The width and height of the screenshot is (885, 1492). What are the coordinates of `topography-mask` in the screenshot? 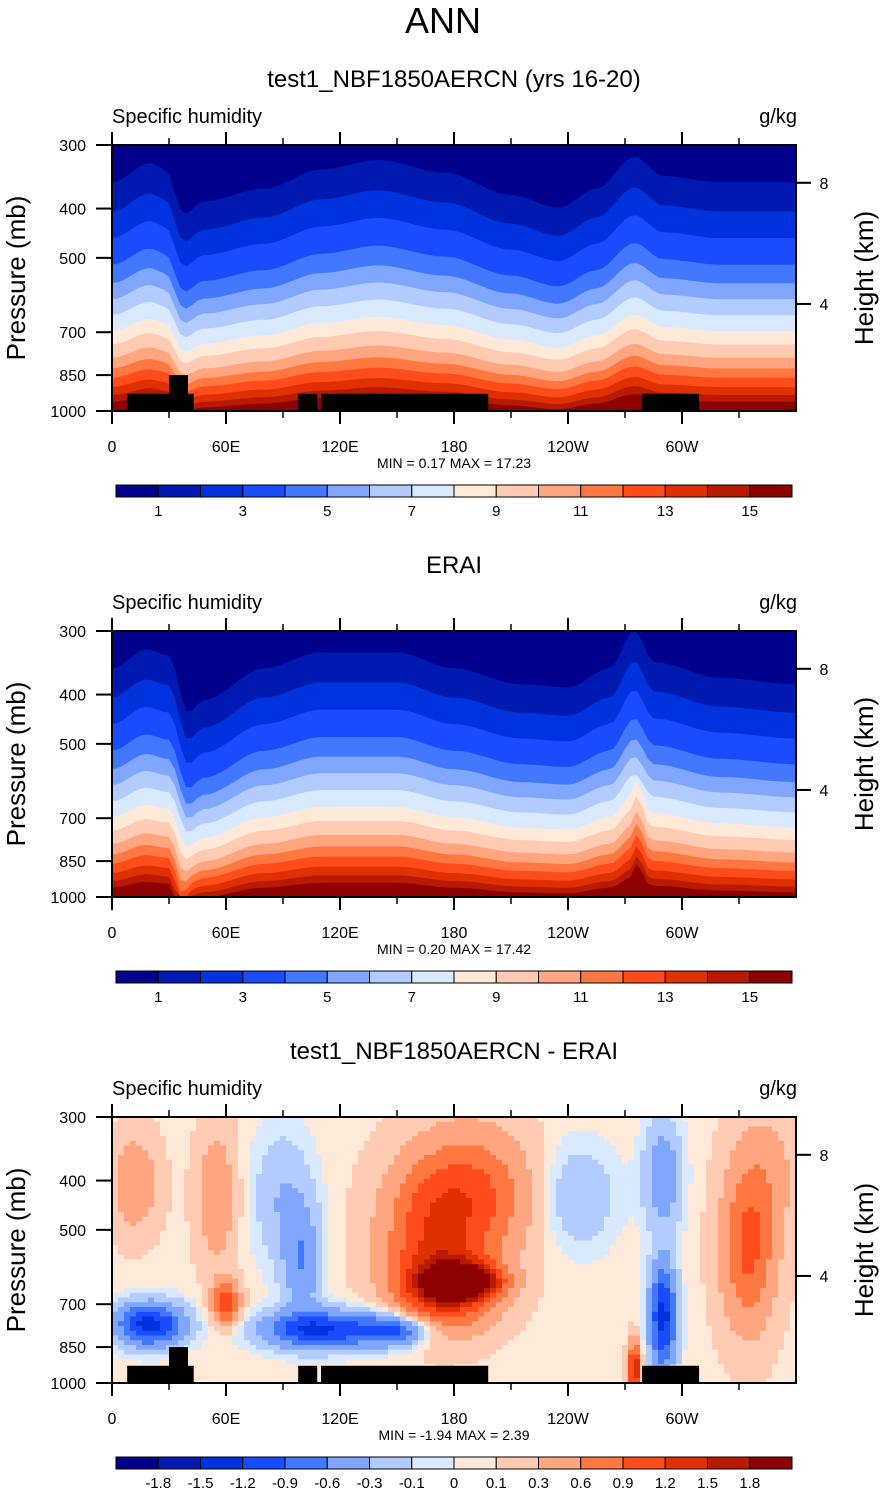 It's located at (178, 1365).